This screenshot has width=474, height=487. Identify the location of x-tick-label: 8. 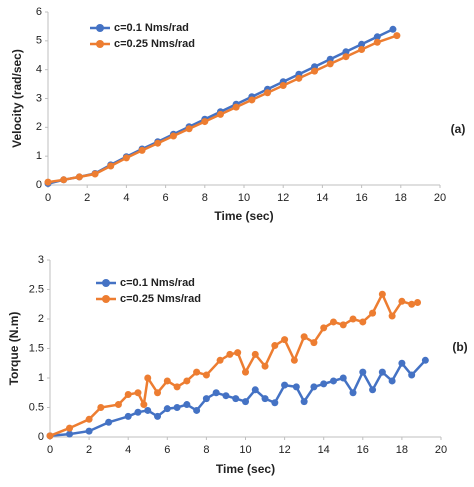
(206, 450).